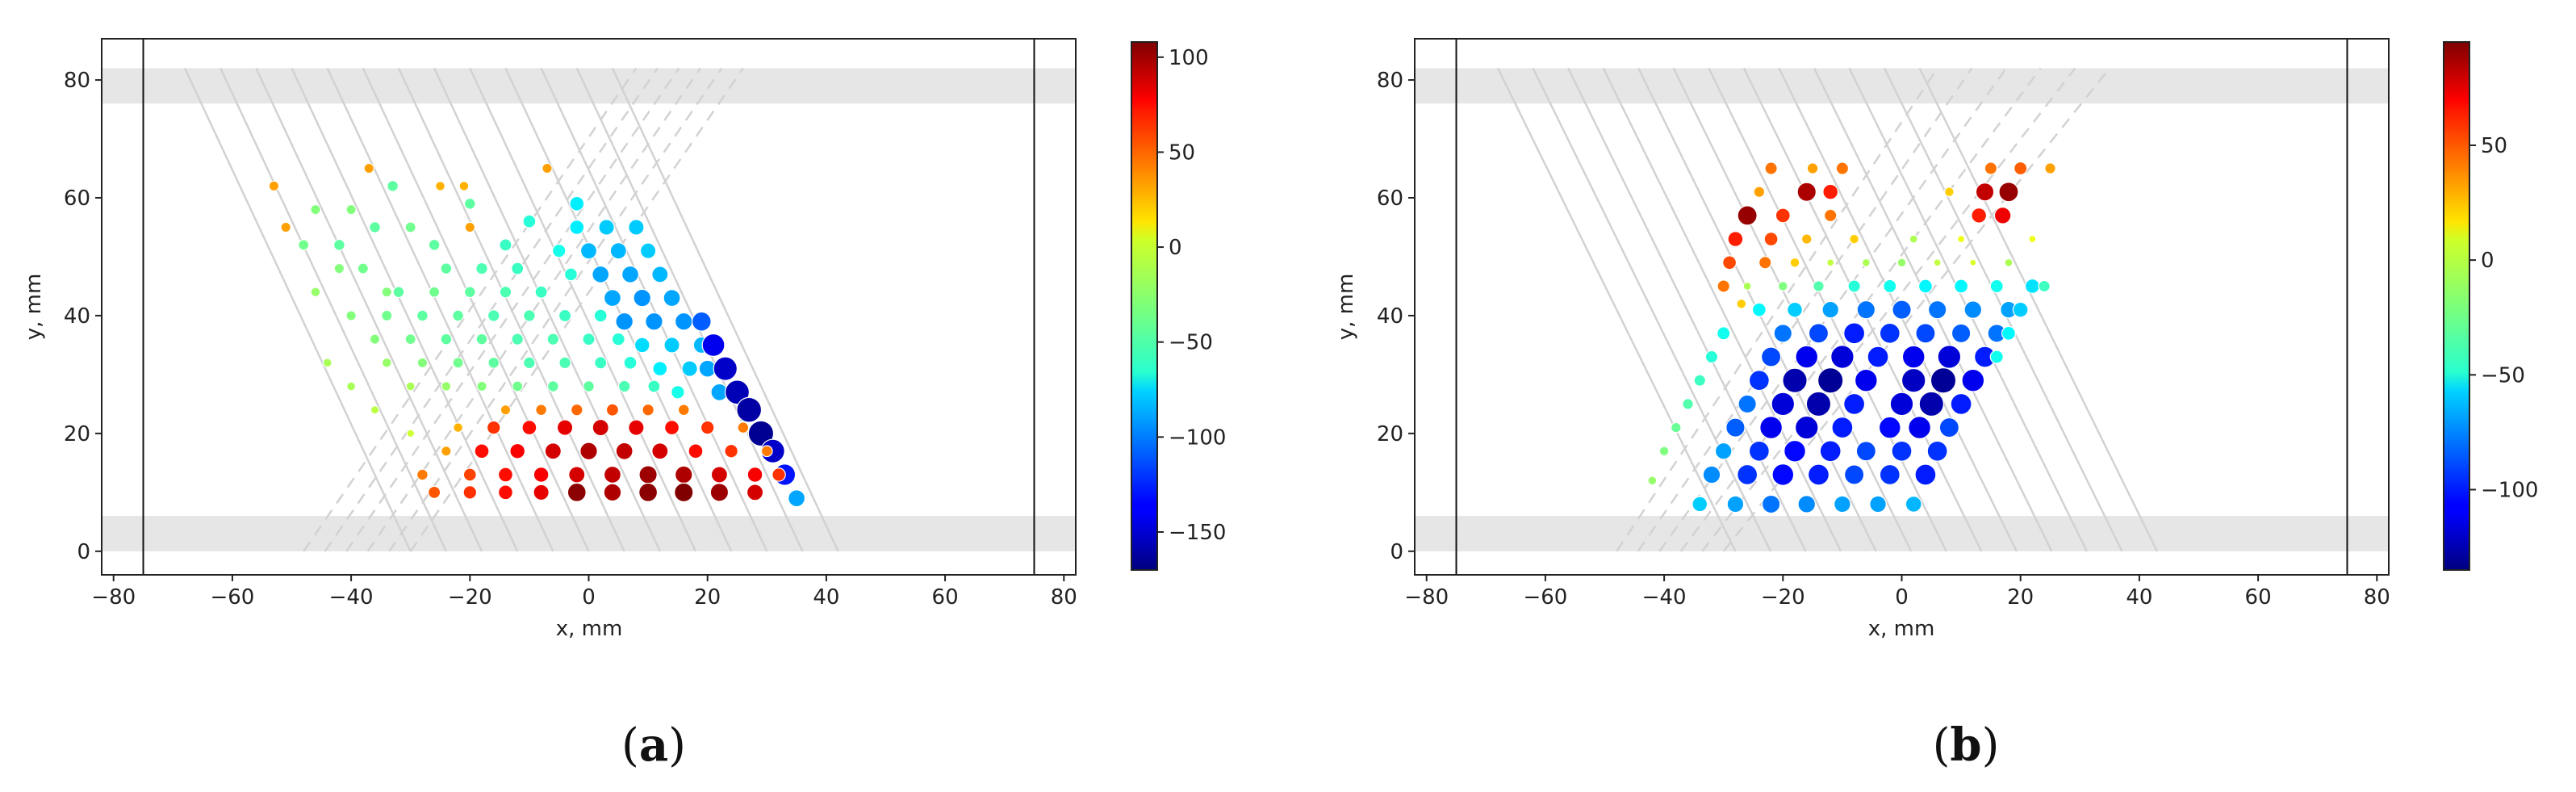 Image resolution: width=2576 pixels, height=792 pixels. Describe the element at coordinates (1897, 592) in the screenshot. I see `x-ticks: −80 −60 −40 −20 0 20 40 60 80` at that location.